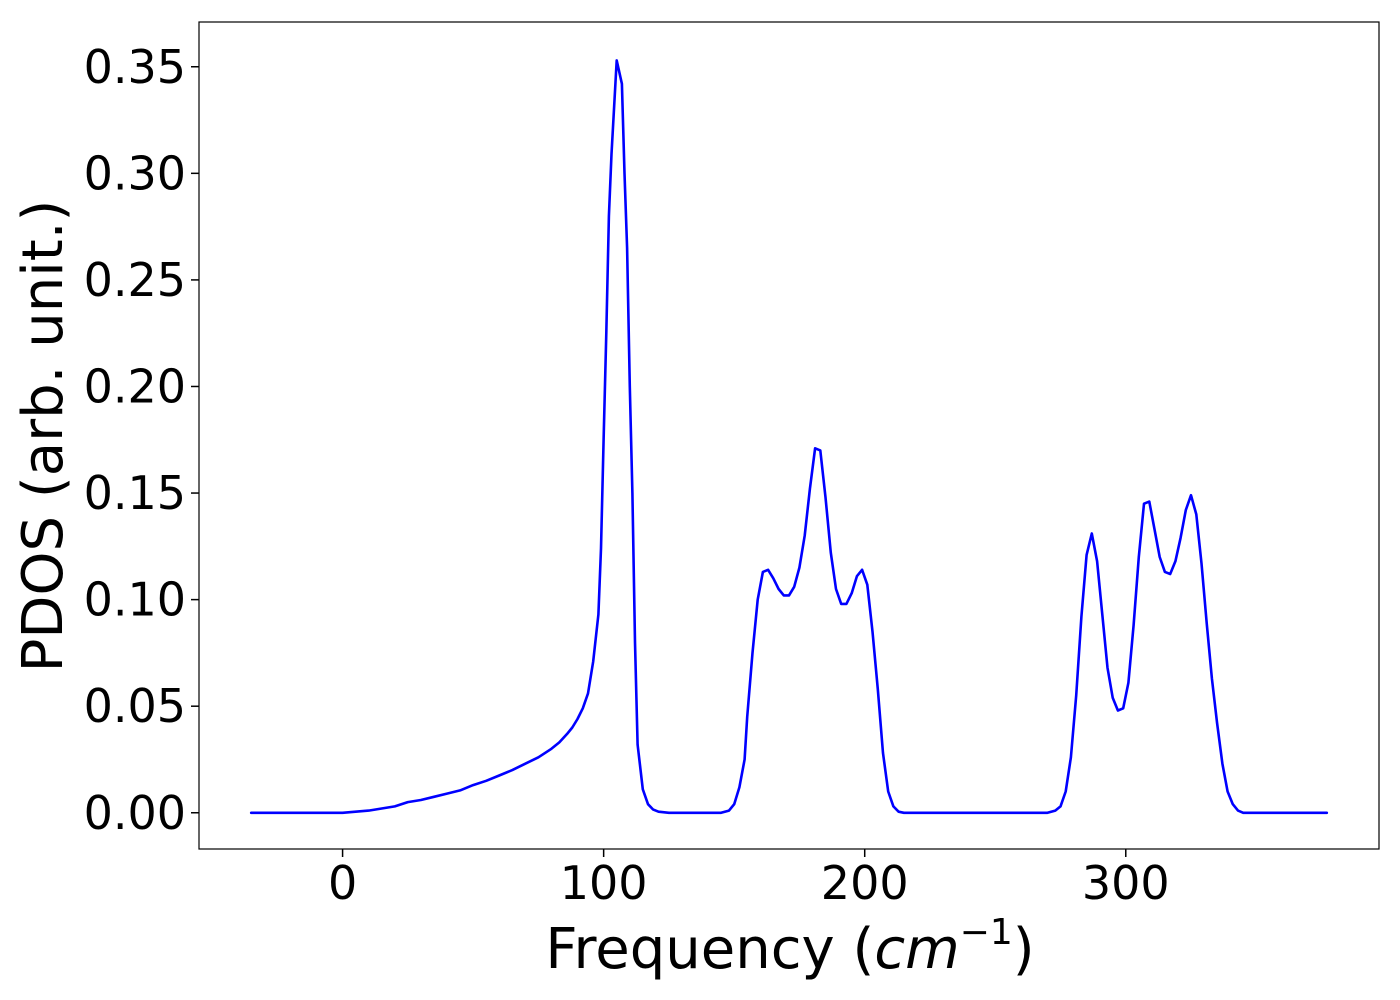  What do you see at coordinates (865, 883) in the screenshot?
I see `x-tick-label: 200` at bounding box center [865, 883].